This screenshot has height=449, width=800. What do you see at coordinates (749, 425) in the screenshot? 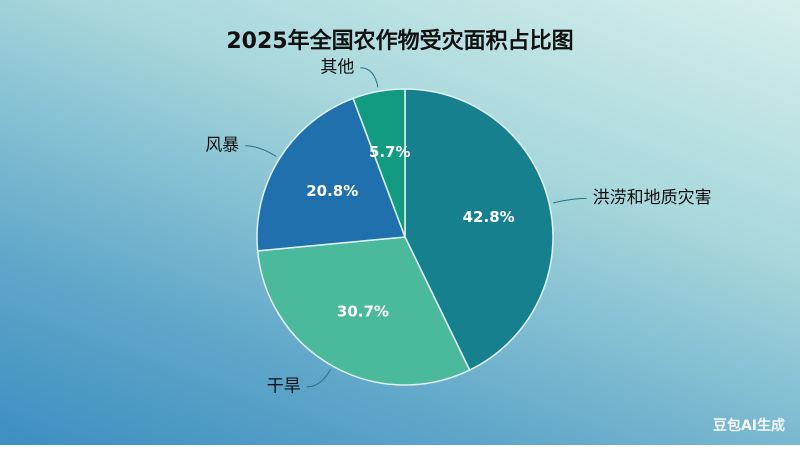
I see `watermark: 豆包AI生成` at bounding box center [749, 425].